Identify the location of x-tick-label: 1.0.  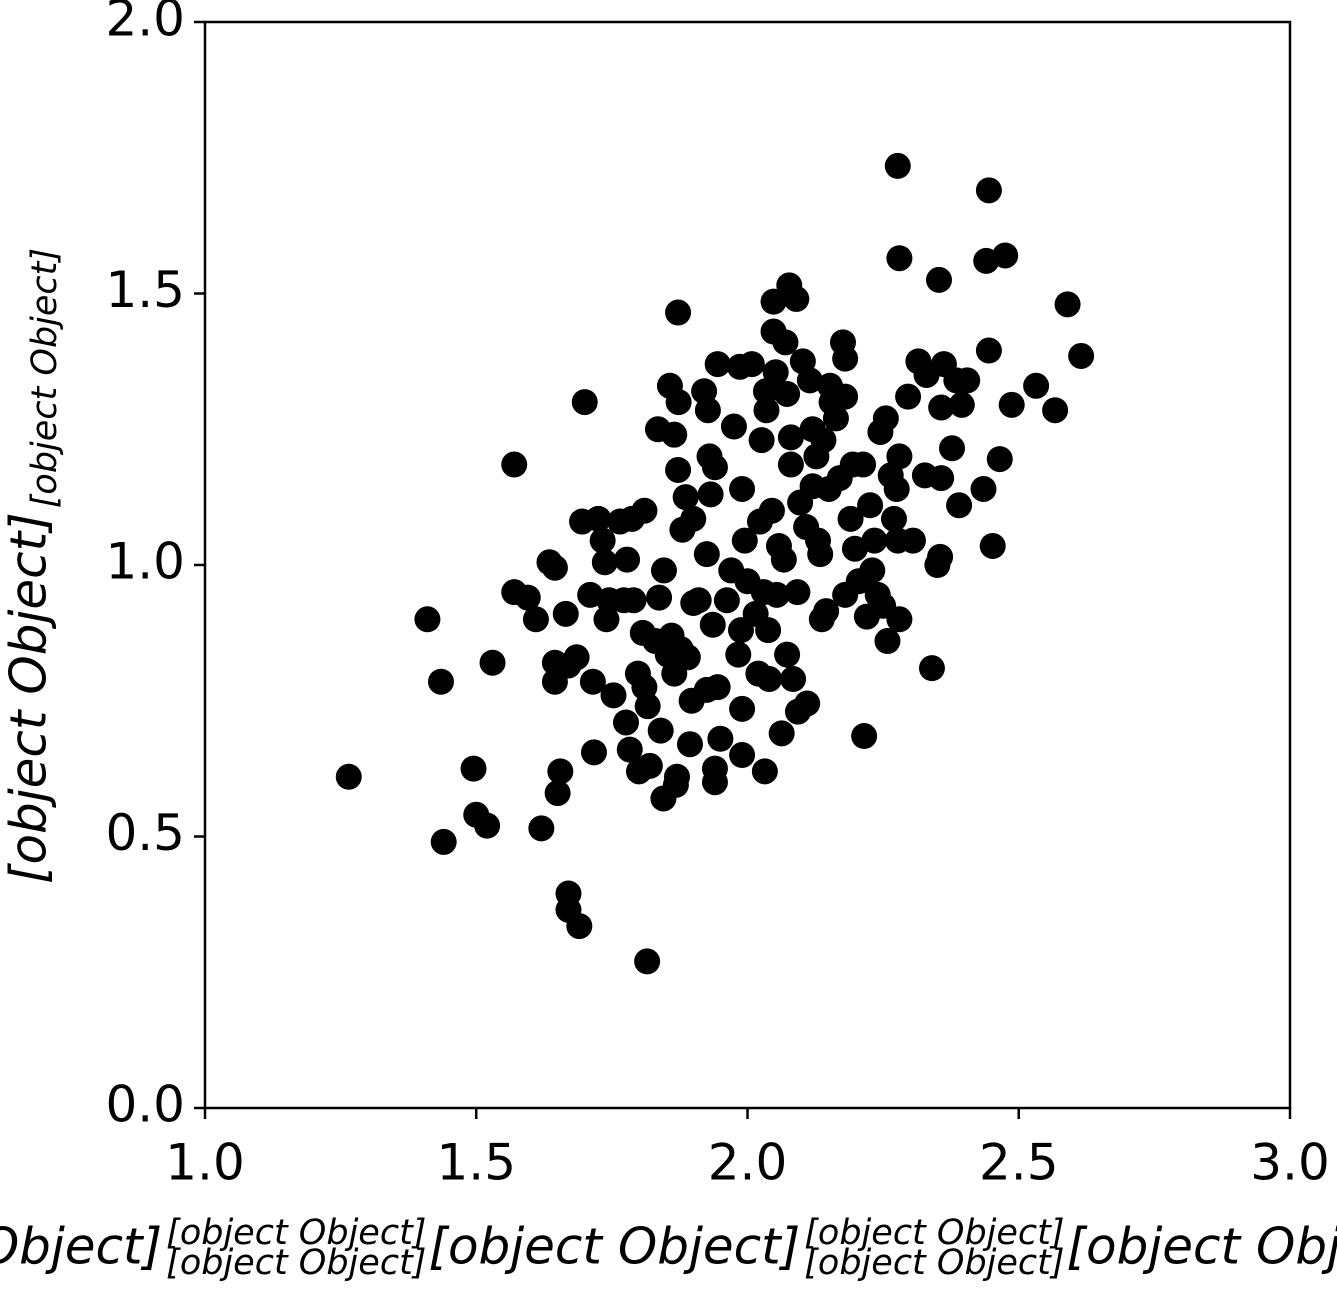
(205, 1163).